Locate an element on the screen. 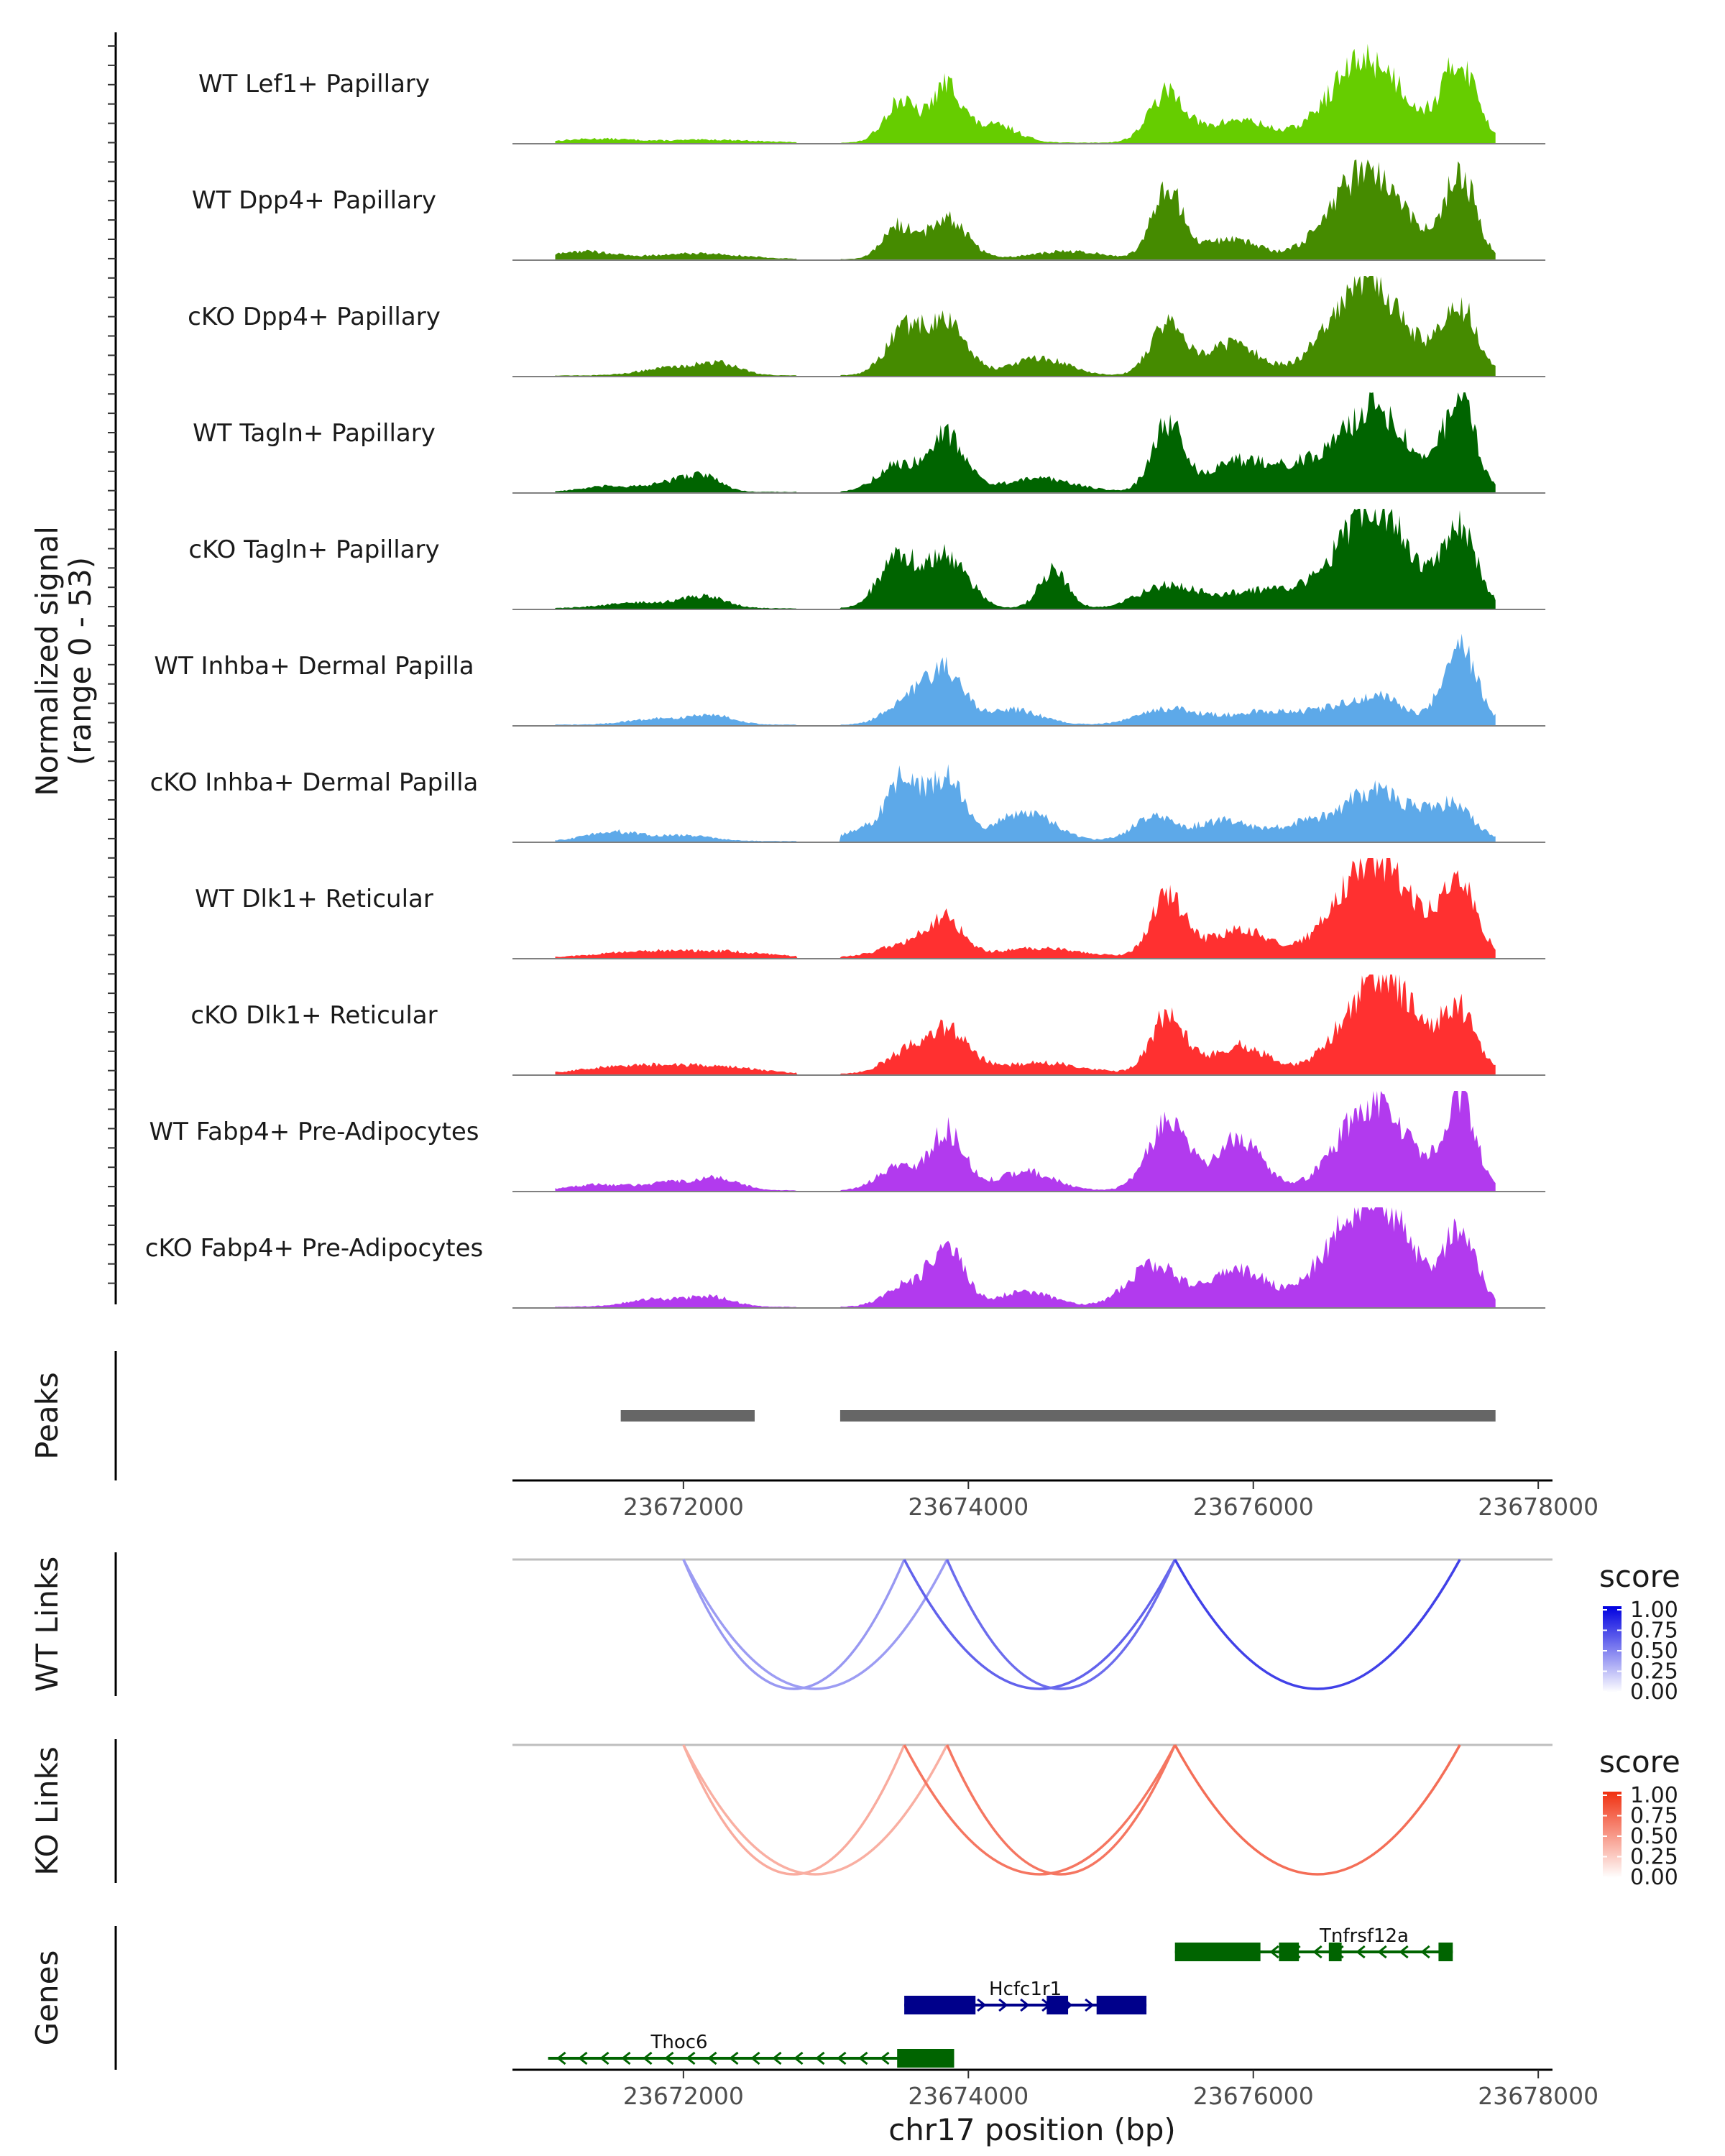 This screenshot has width=1725, height=2156. ko-legend-colorbar is located at coordinates (1612, 1835).